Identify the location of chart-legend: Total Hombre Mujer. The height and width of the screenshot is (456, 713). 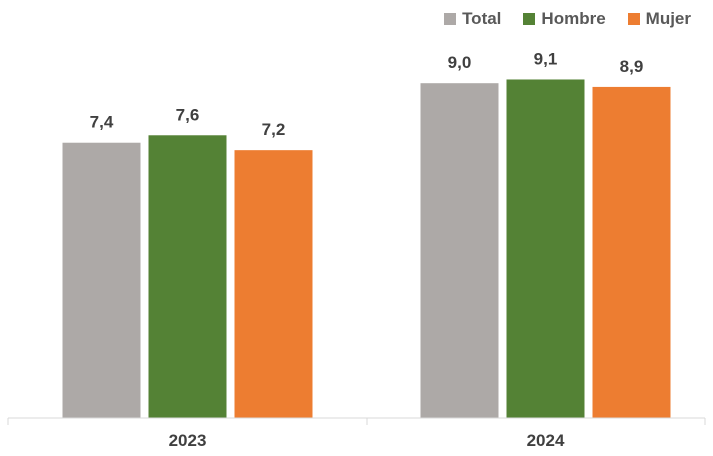
(567, 19).